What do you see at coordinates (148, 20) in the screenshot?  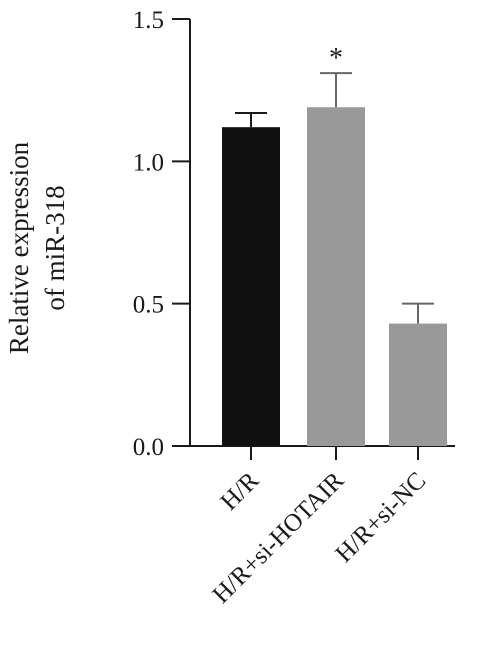 I see `y-tick-label-3: 1.5` at bounding box center [148, 20].